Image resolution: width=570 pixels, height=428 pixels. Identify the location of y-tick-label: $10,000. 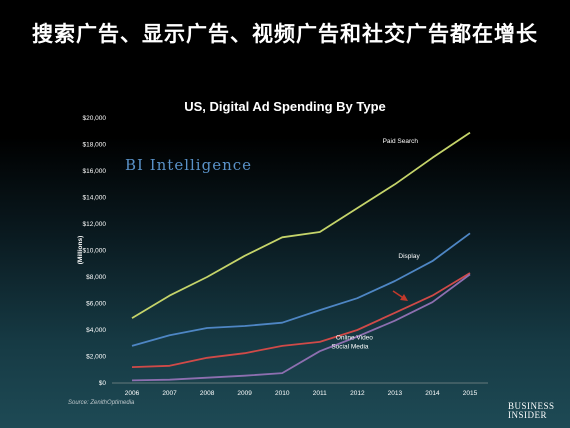
(95, 251).